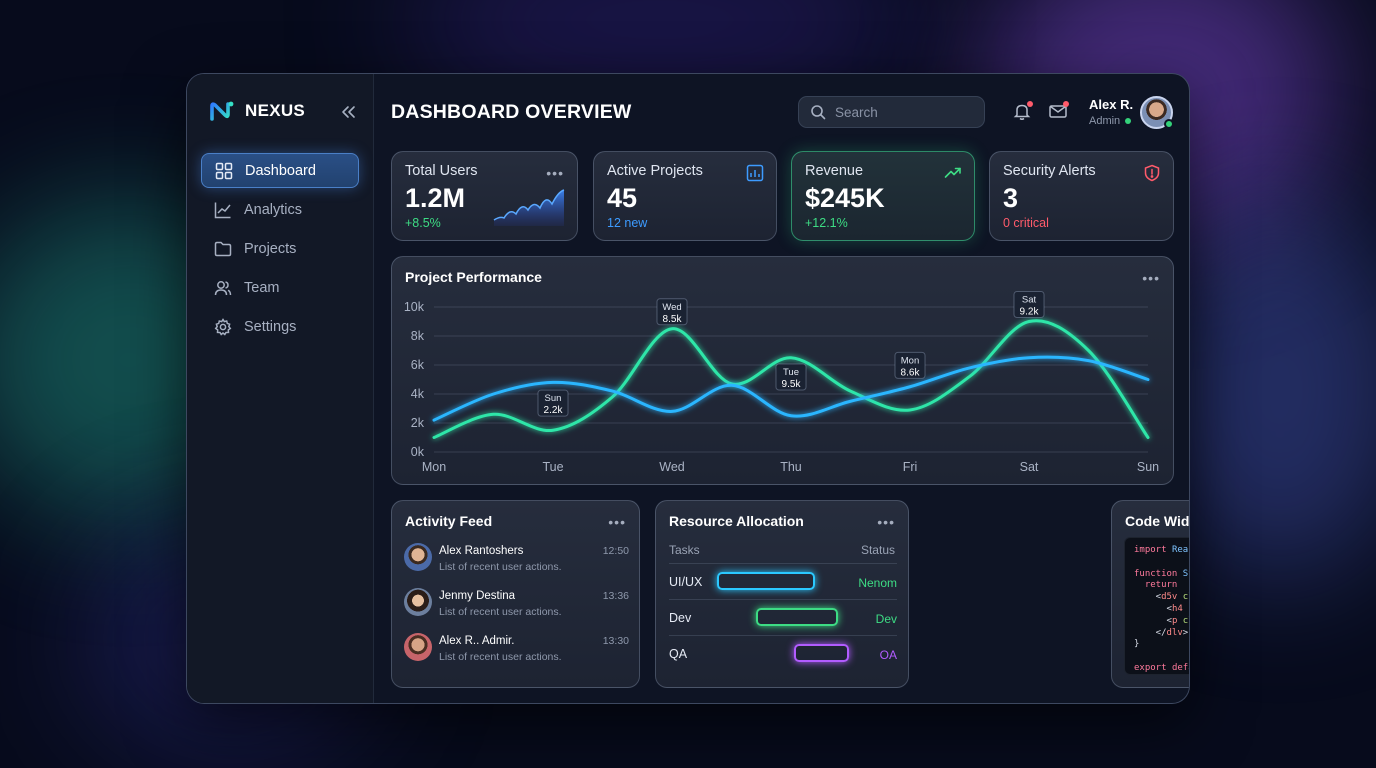  Describe the element at coordinates (262, 287) in the screenshot. I see `sidebar-item-label: Team` at that location.